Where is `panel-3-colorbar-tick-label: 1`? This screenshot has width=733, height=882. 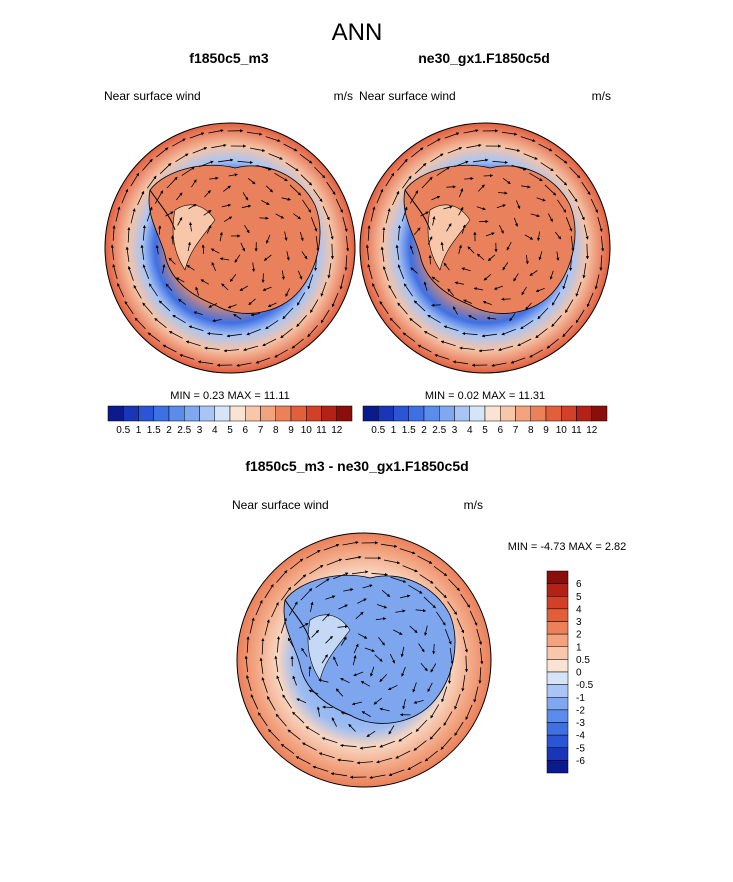 panel-3-colorbar-tick-label: 1 is located at coordinates (579, 647).